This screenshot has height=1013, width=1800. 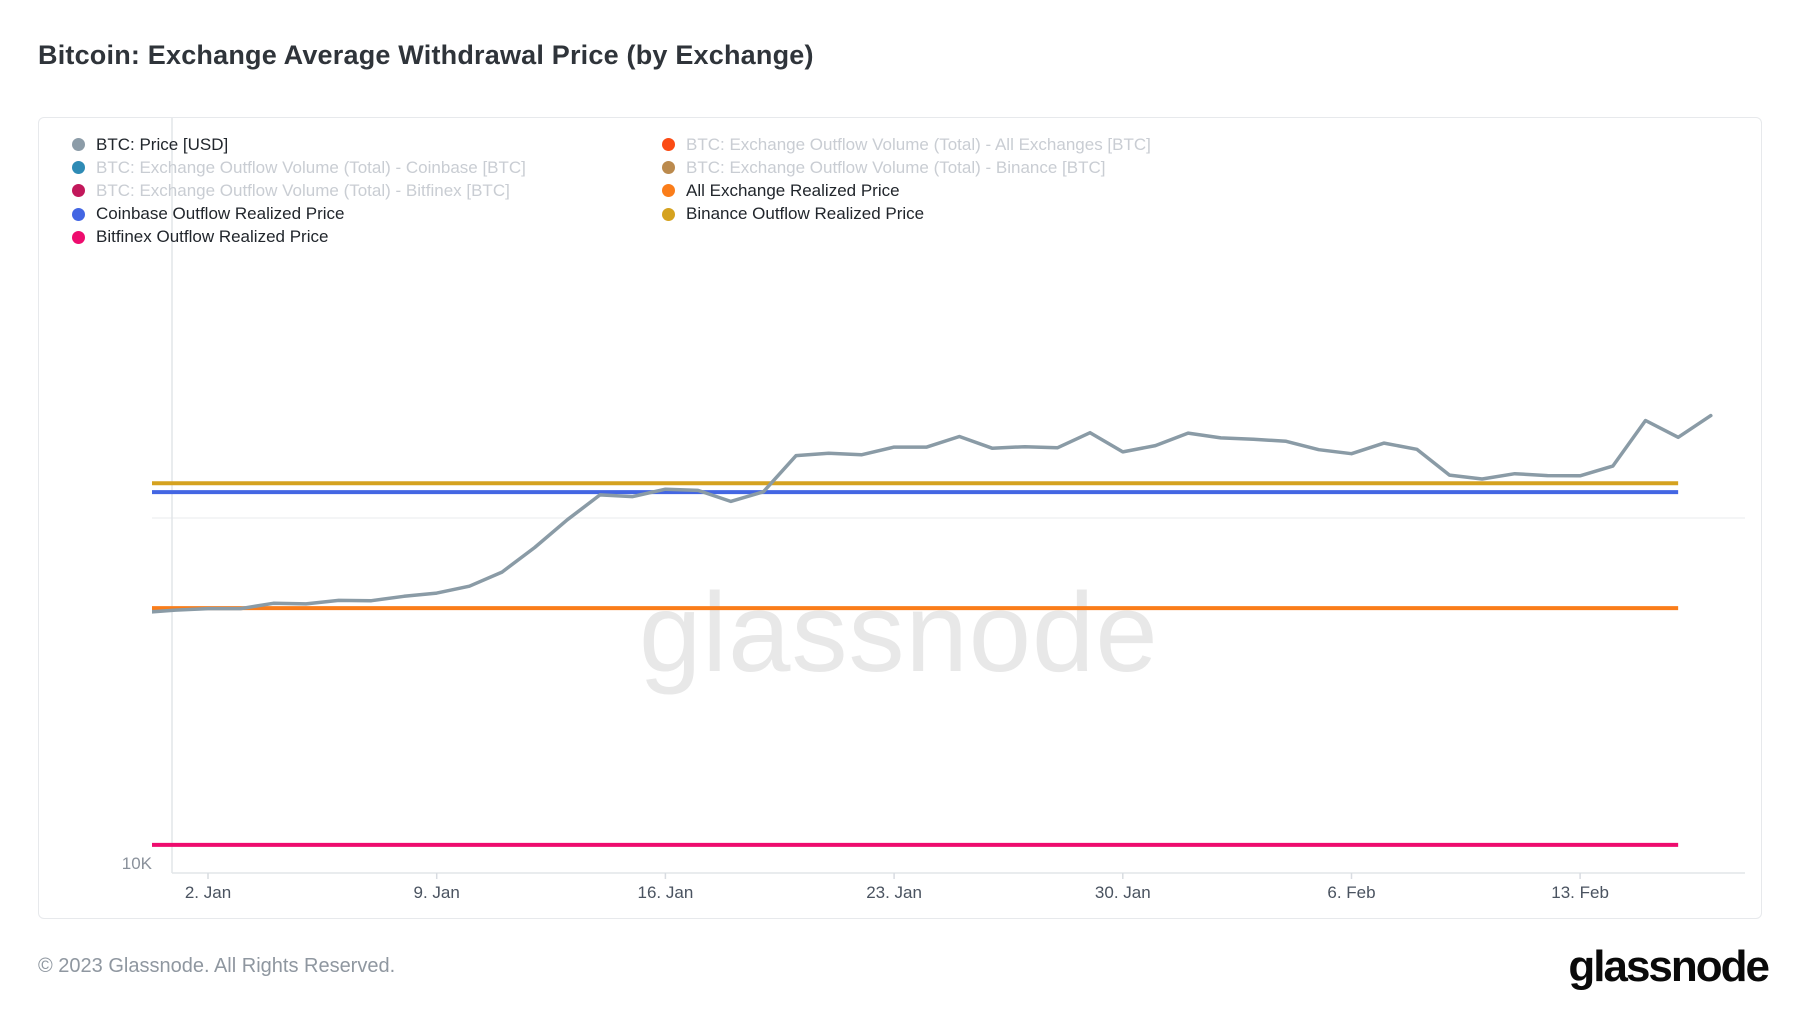 I want to click on legend-item: Bitfinex Outflow Realized Price, so click(x=299, y=237).